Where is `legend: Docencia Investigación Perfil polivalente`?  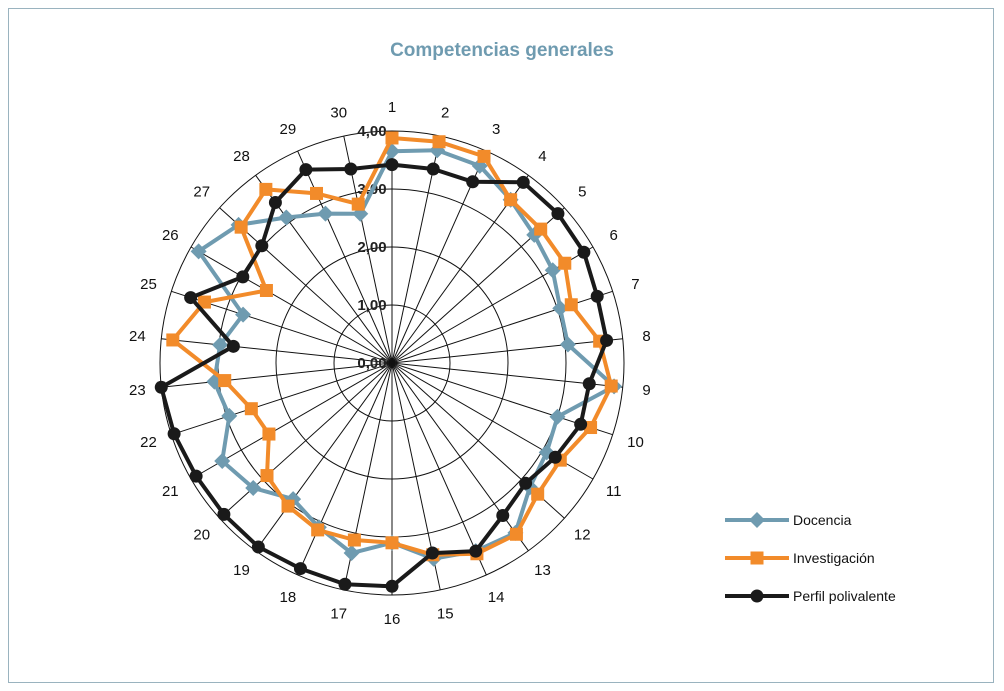 legend: Docencia Investigación Perfil polivalente is located at coordinates (840, 562).